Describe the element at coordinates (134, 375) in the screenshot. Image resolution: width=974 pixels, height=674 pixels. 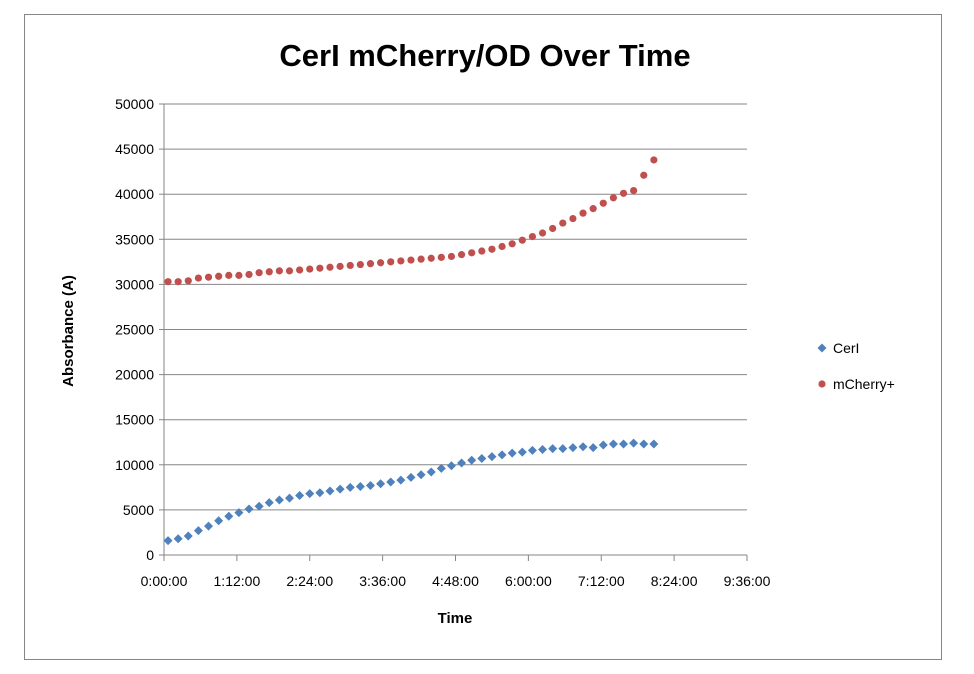
I see `y-tick-label: 20000` at that location.